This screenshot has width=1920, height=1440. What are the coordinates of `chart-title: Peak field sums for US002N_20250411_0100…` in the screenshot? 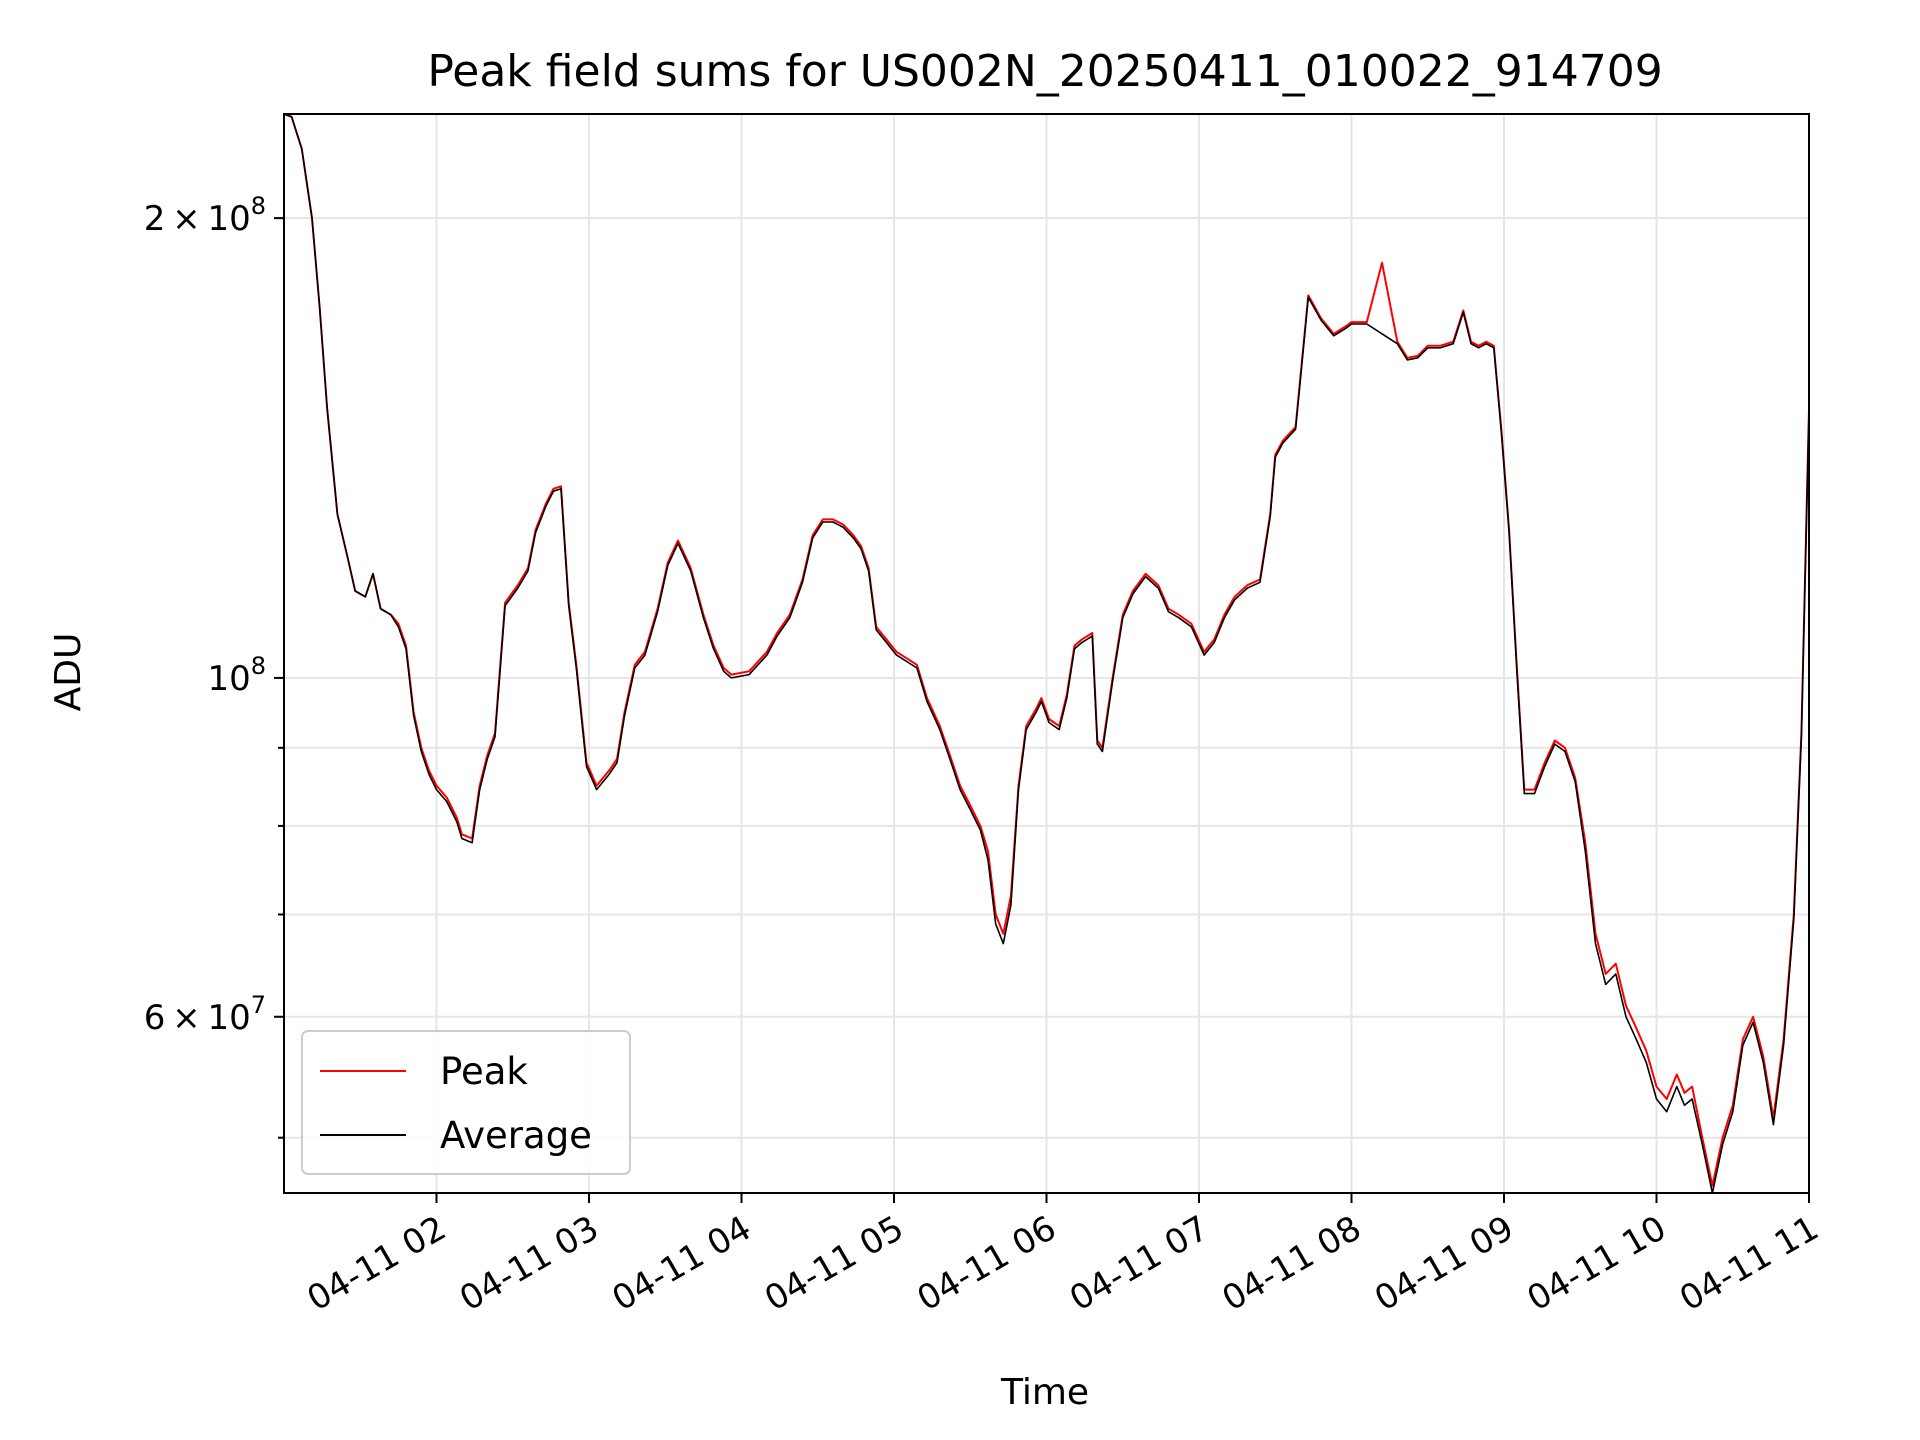 It's located at (1044, 71).